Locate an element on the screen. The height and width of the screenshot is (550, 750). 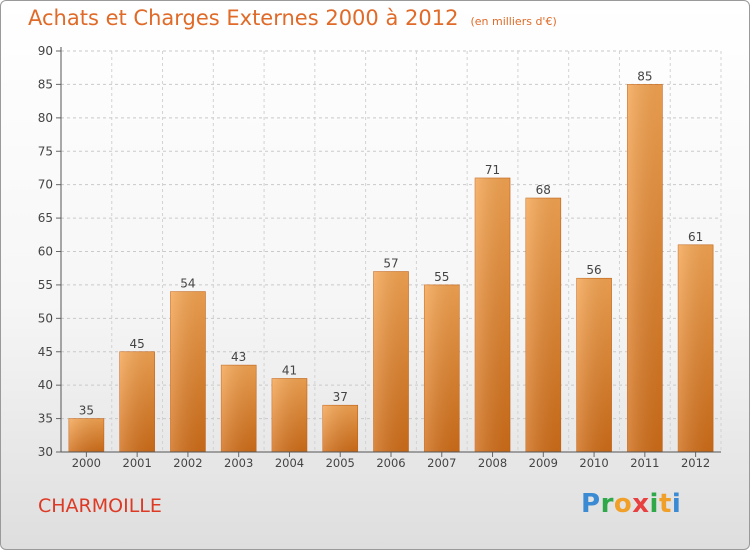
logo-letter: r is located at coordinates (607, 504).